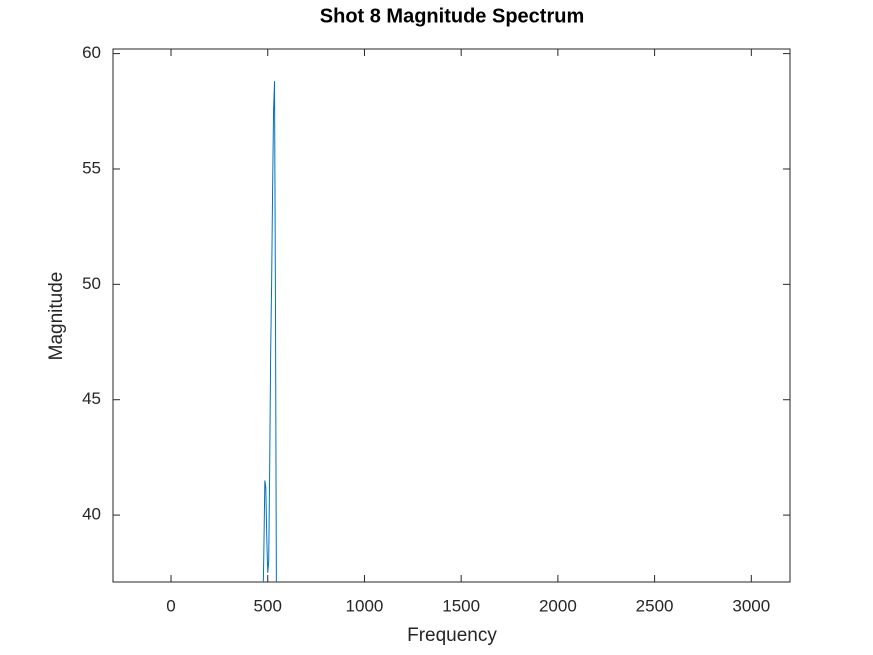 Image resolution: width=873 pixels, height=655 pixels. What do you see at coordinates (91, 167) in the screenshot?
I see `y-tick-label: 55` at bounding box center [91, 167].